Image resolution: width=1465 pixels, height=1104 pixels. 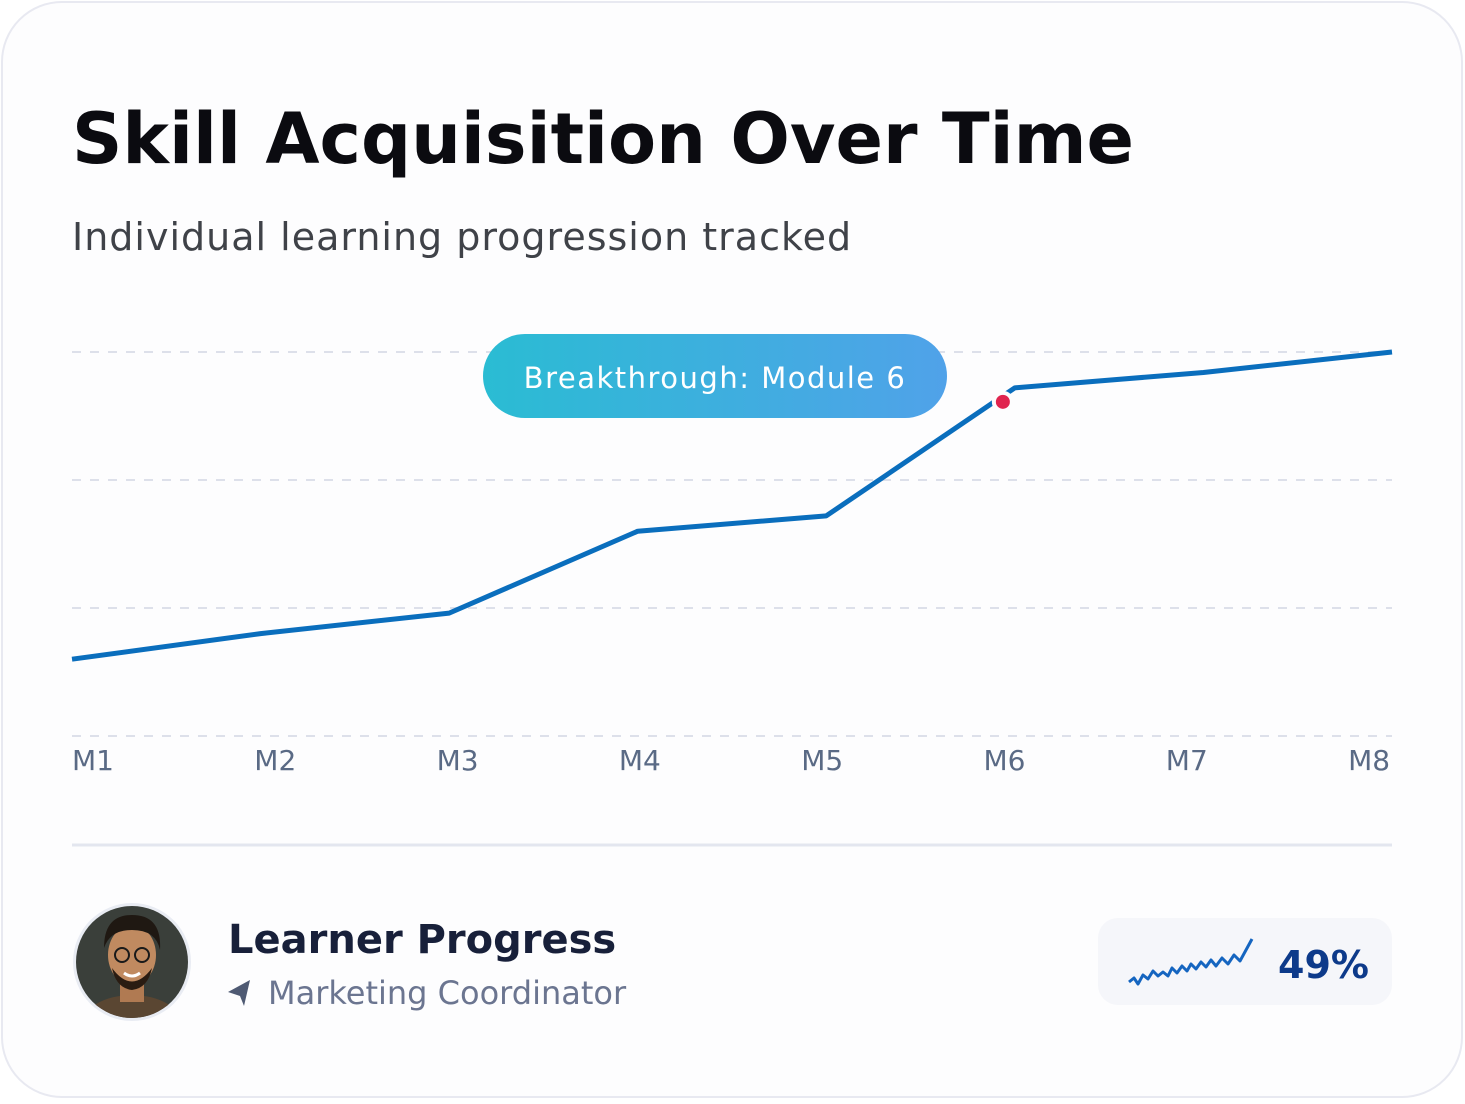 I want to click on annotation-pill, so click(x=715, y=376).